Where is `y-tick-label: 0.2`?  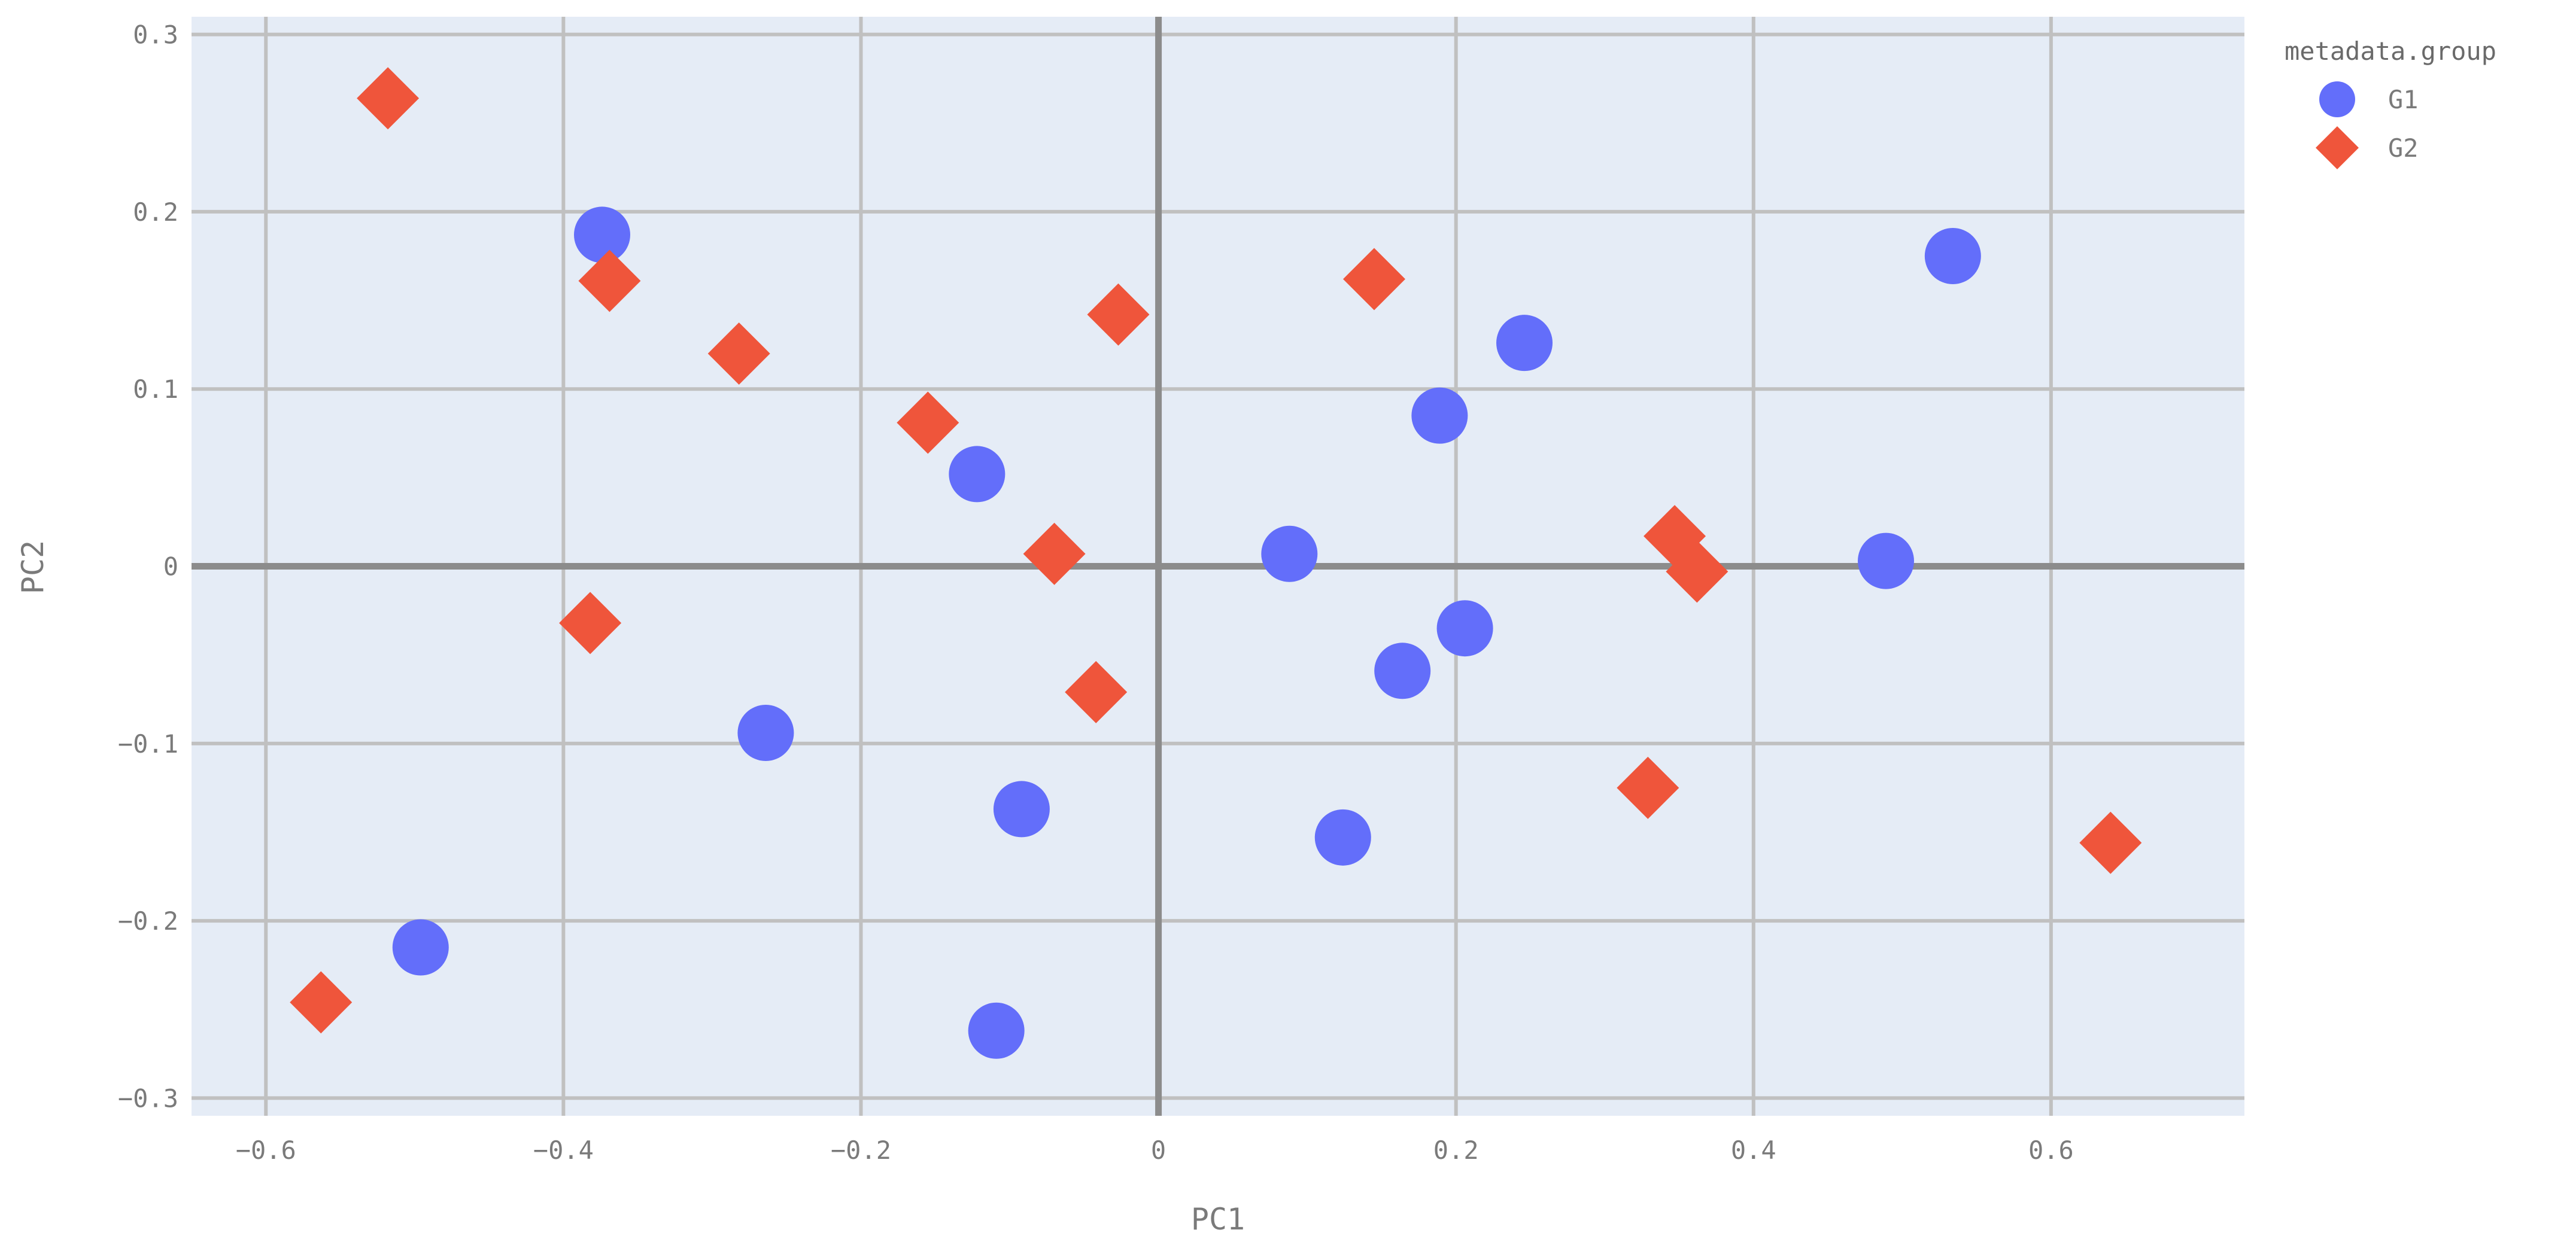
y-tick-label: 0.2 is located at coordinates (155, 212).